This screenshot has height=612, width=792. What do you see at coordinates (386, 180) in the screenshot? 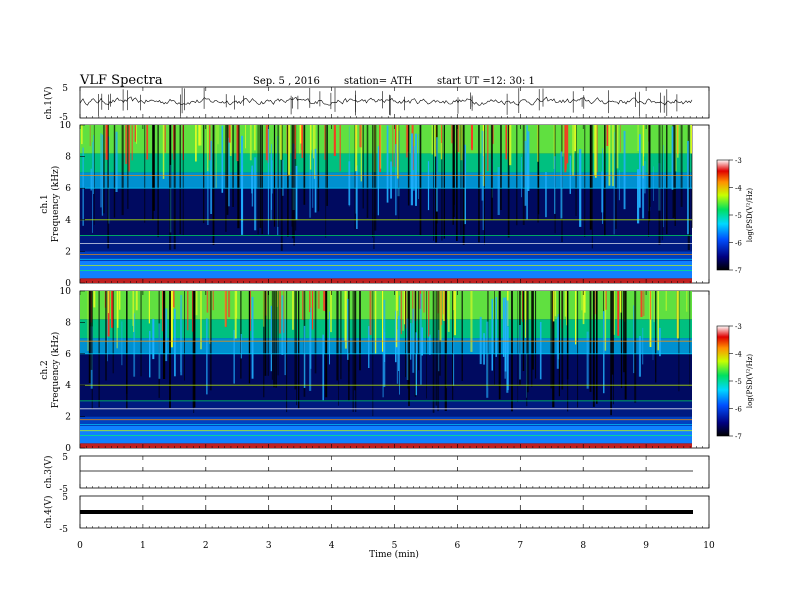
I see `spectrogram-layer` at bounding box center [386, 180].